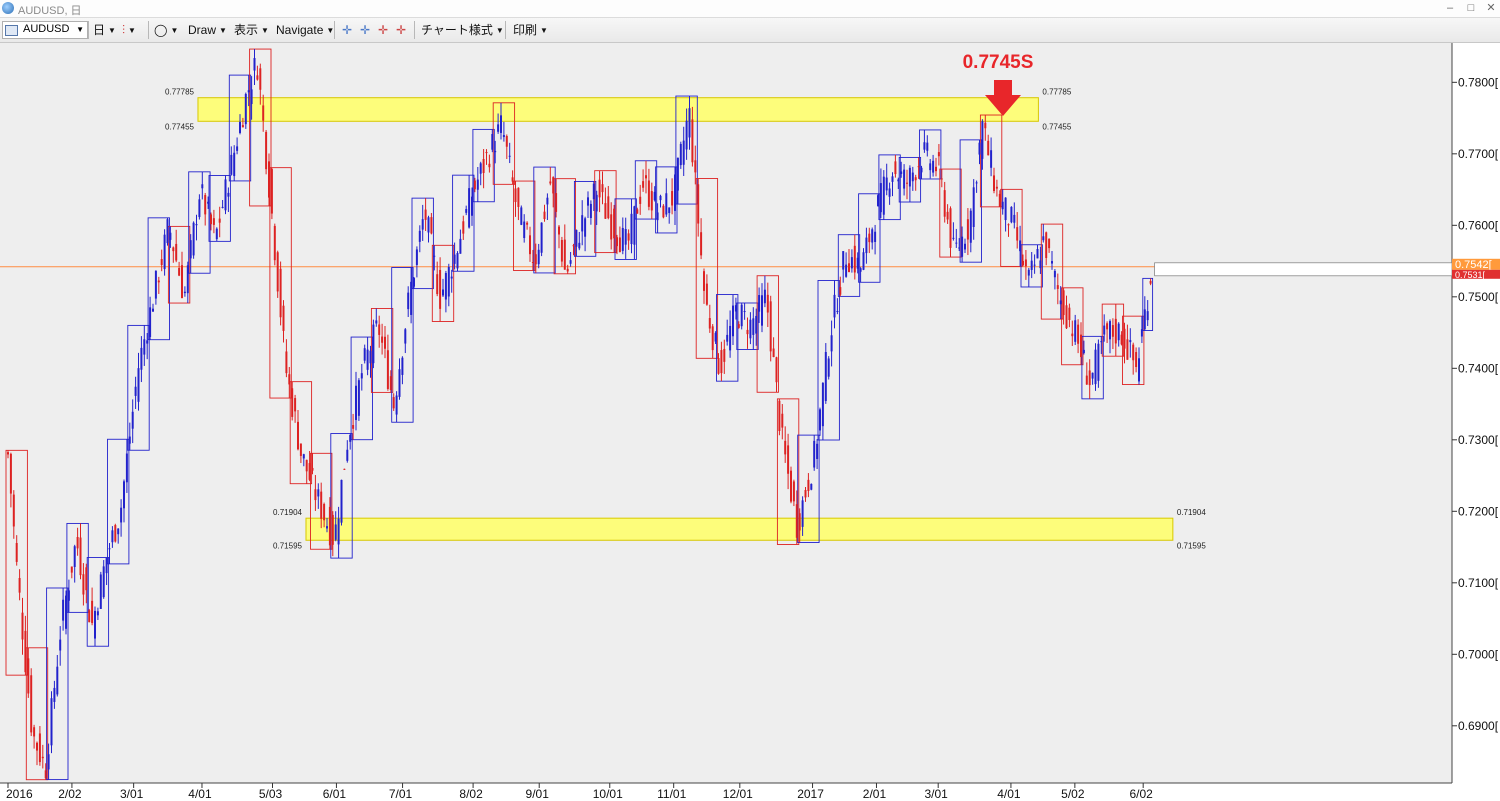 The image size is (1500, 801). I want to click on time-axis, so click(726, 792).